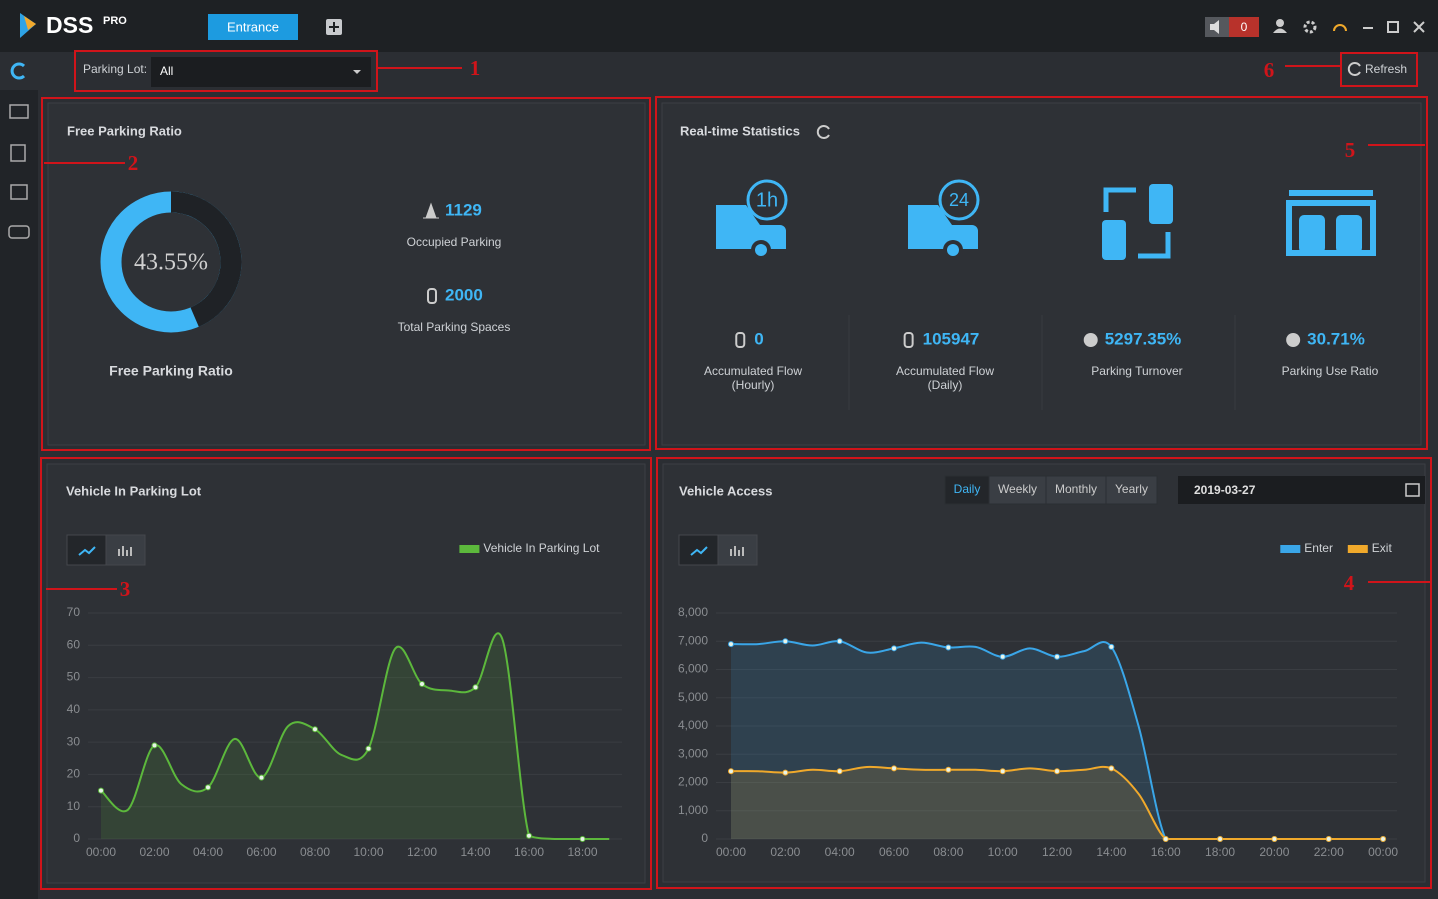  Describe the element at coordinates (1340, 28) in the screenshot. I see `performance-icon` at that location.